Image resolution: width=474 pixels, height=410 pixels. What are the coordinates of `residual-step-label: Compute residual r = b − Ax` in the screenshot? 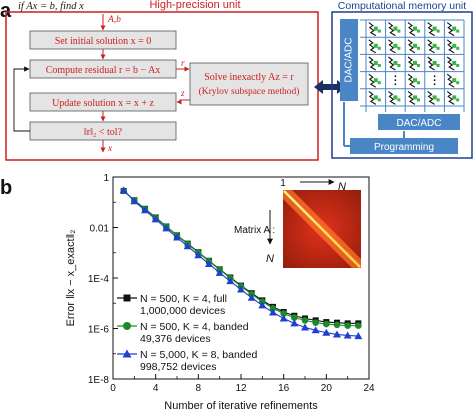 It's located at (103, 70).